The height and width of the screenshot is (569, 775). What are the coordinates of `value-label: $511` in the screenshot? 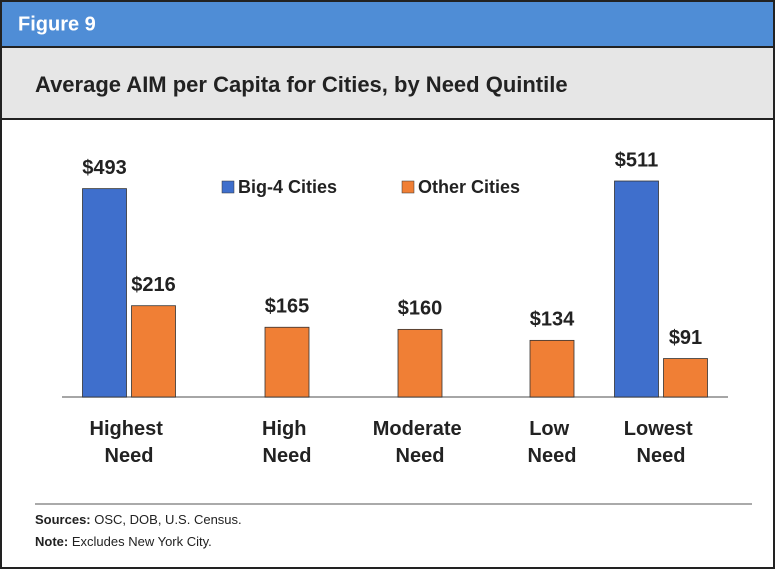 It's located at (636, 160).